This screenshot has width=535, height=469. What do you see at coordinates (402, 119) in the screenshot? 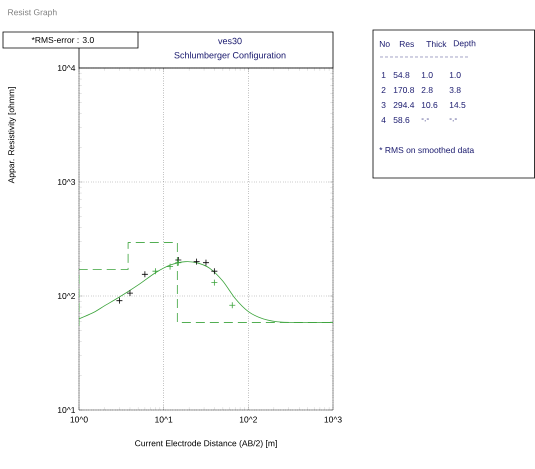
I see `text: 58.6` at bounding box center [402, 119].